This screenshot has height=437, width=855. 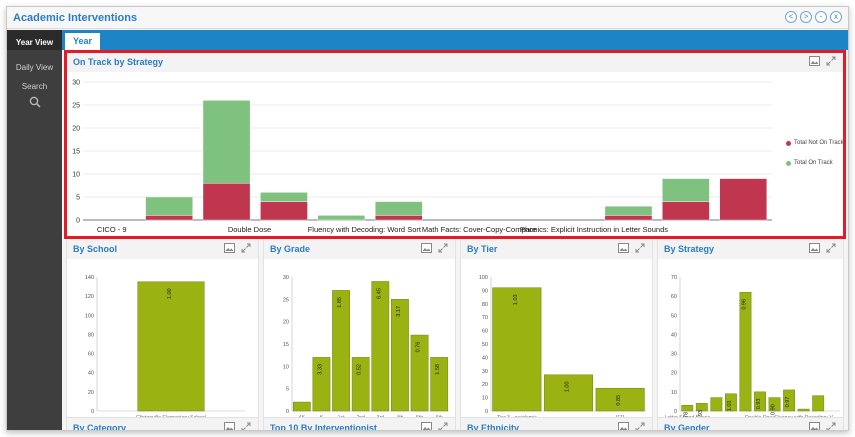 What do you see at coordinates (34, 42) in the screenshot?
I see `sidebar-item-year-view: Year View` at bounding box center [34, 42].